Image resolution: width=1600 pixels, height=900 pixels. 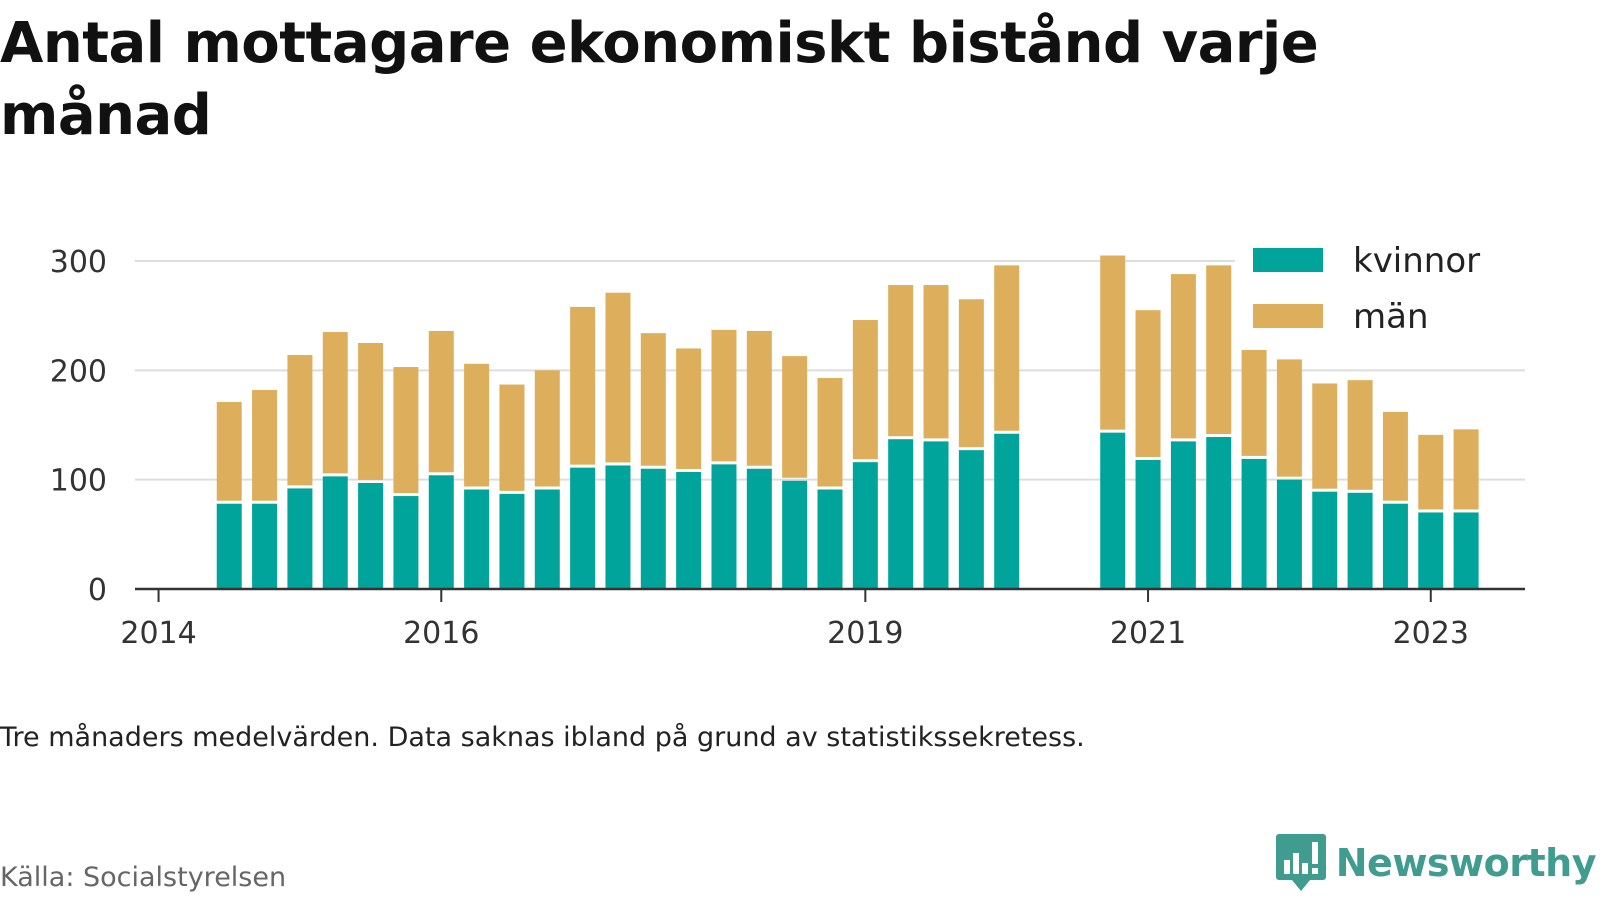 What do you see at coordinates (78, 262) in the screenshot?
I see `y-tick-label: 300` at bounding box center [78, 262].